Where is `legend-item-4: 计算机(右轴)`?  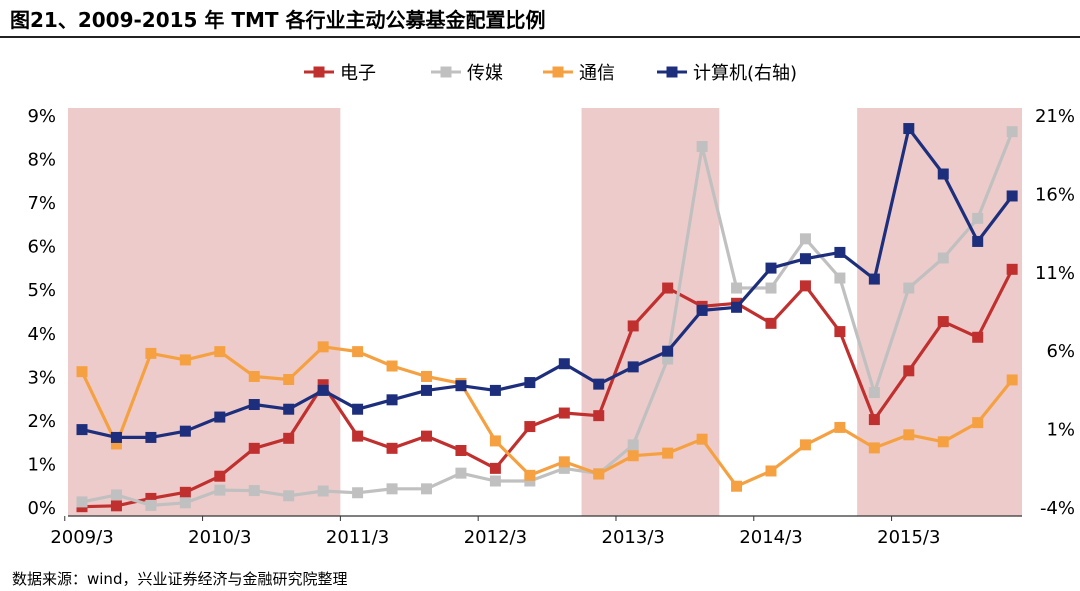
legend-item-4: 计算机(右轴) is located at coordinates (727, 73).